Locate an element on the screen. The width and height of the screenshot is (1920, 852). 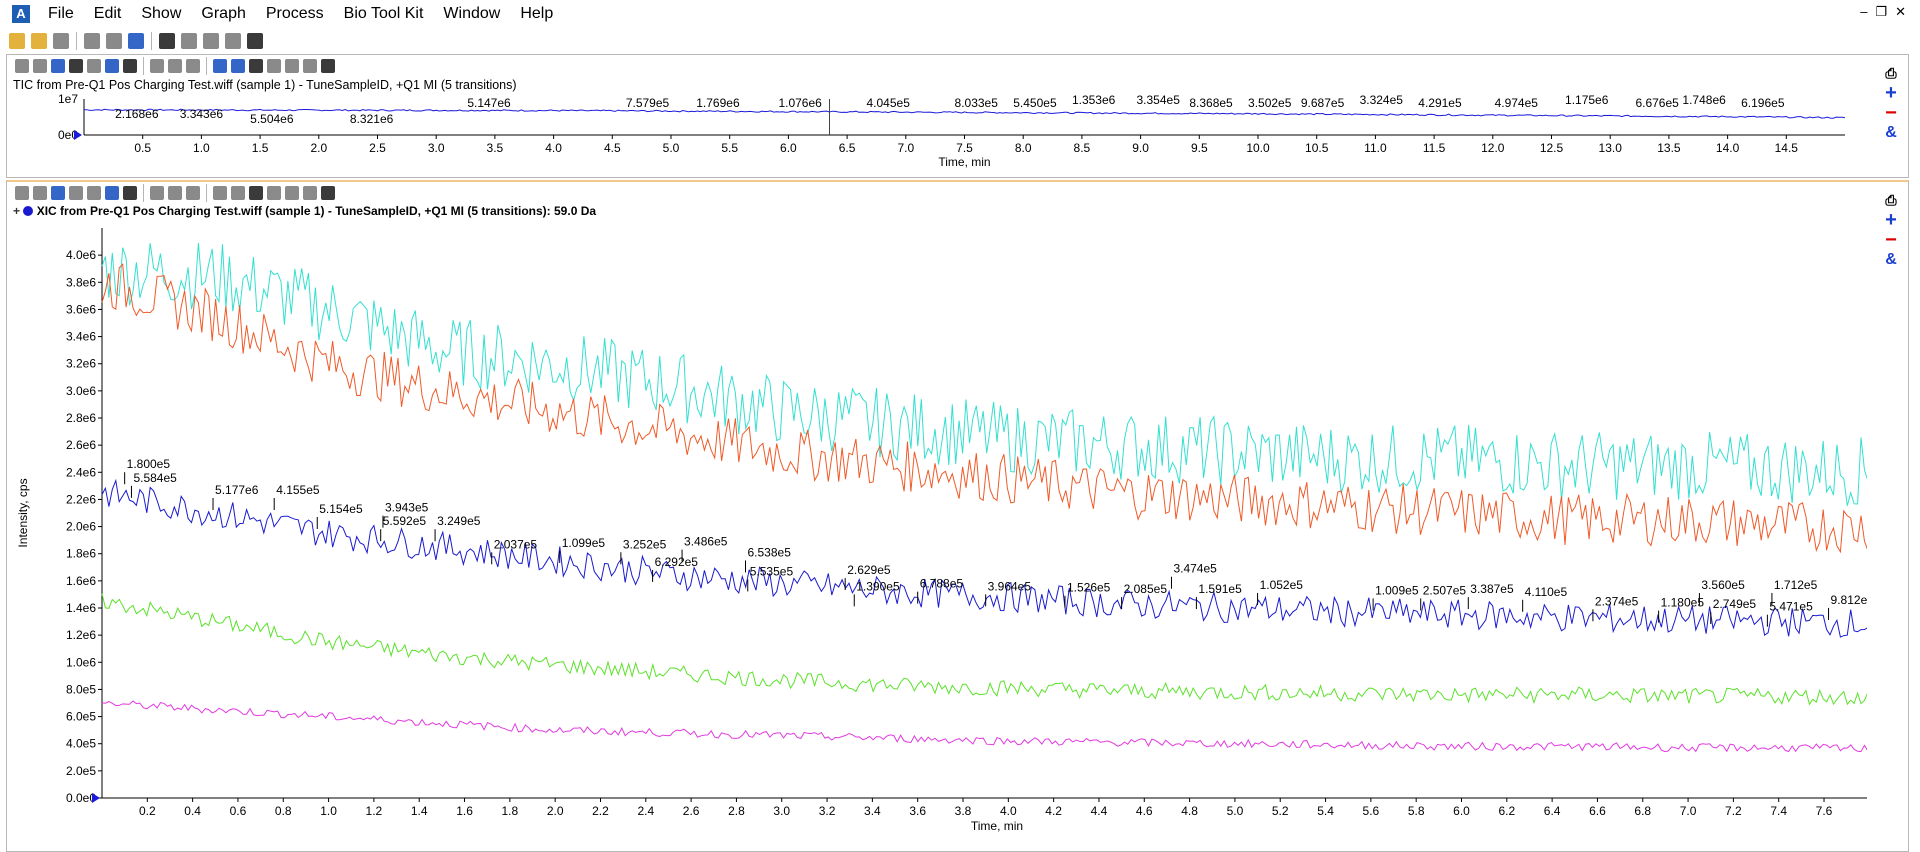
menu-bio-tool-kit: Bio Tool Kit is located at coordinates (383, 13).